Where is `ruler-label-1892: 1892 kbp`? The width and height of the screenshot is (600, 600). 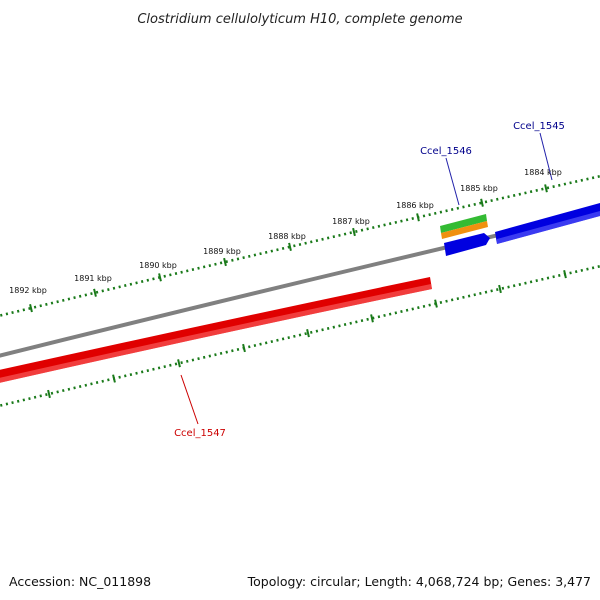 ruler-label-1892: 1892 kbp is located at coordinates (28, 290).